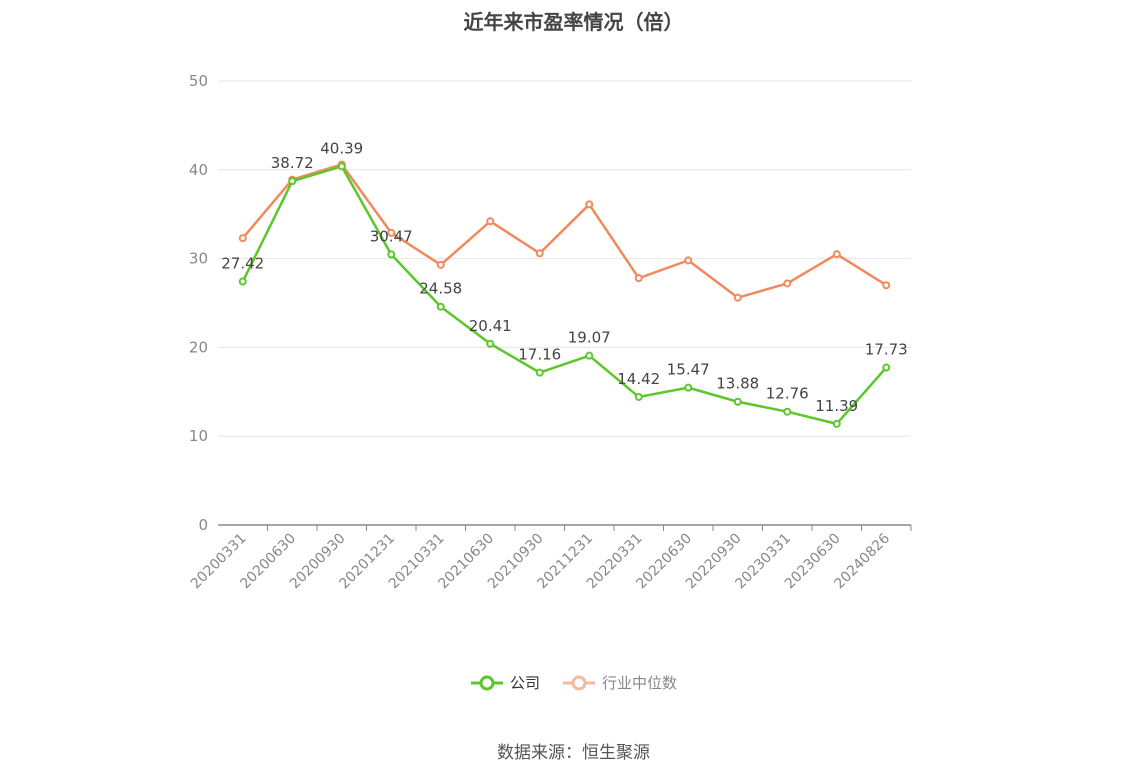 The height and width of the screenshot is (776, 1147). I want to click on data-label: 38.72, so click(292, 163).